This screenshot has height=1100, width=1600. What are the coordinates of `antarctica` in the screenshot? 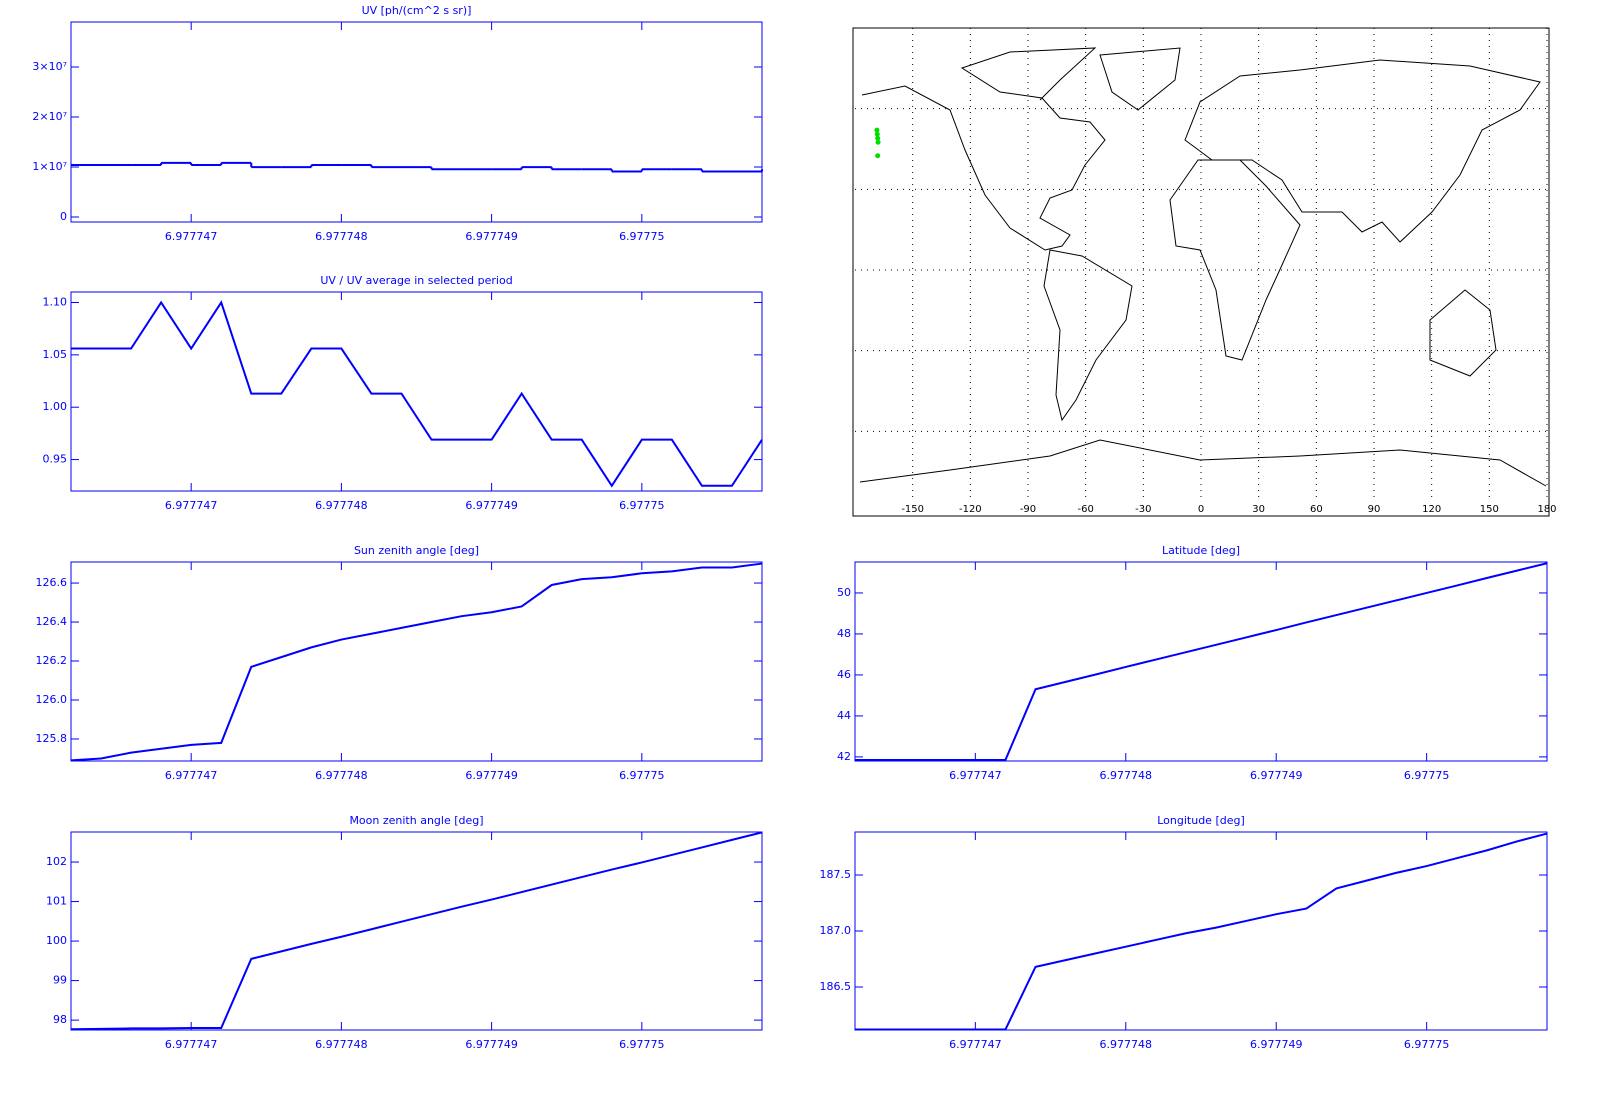 It's located at (1203, 463).